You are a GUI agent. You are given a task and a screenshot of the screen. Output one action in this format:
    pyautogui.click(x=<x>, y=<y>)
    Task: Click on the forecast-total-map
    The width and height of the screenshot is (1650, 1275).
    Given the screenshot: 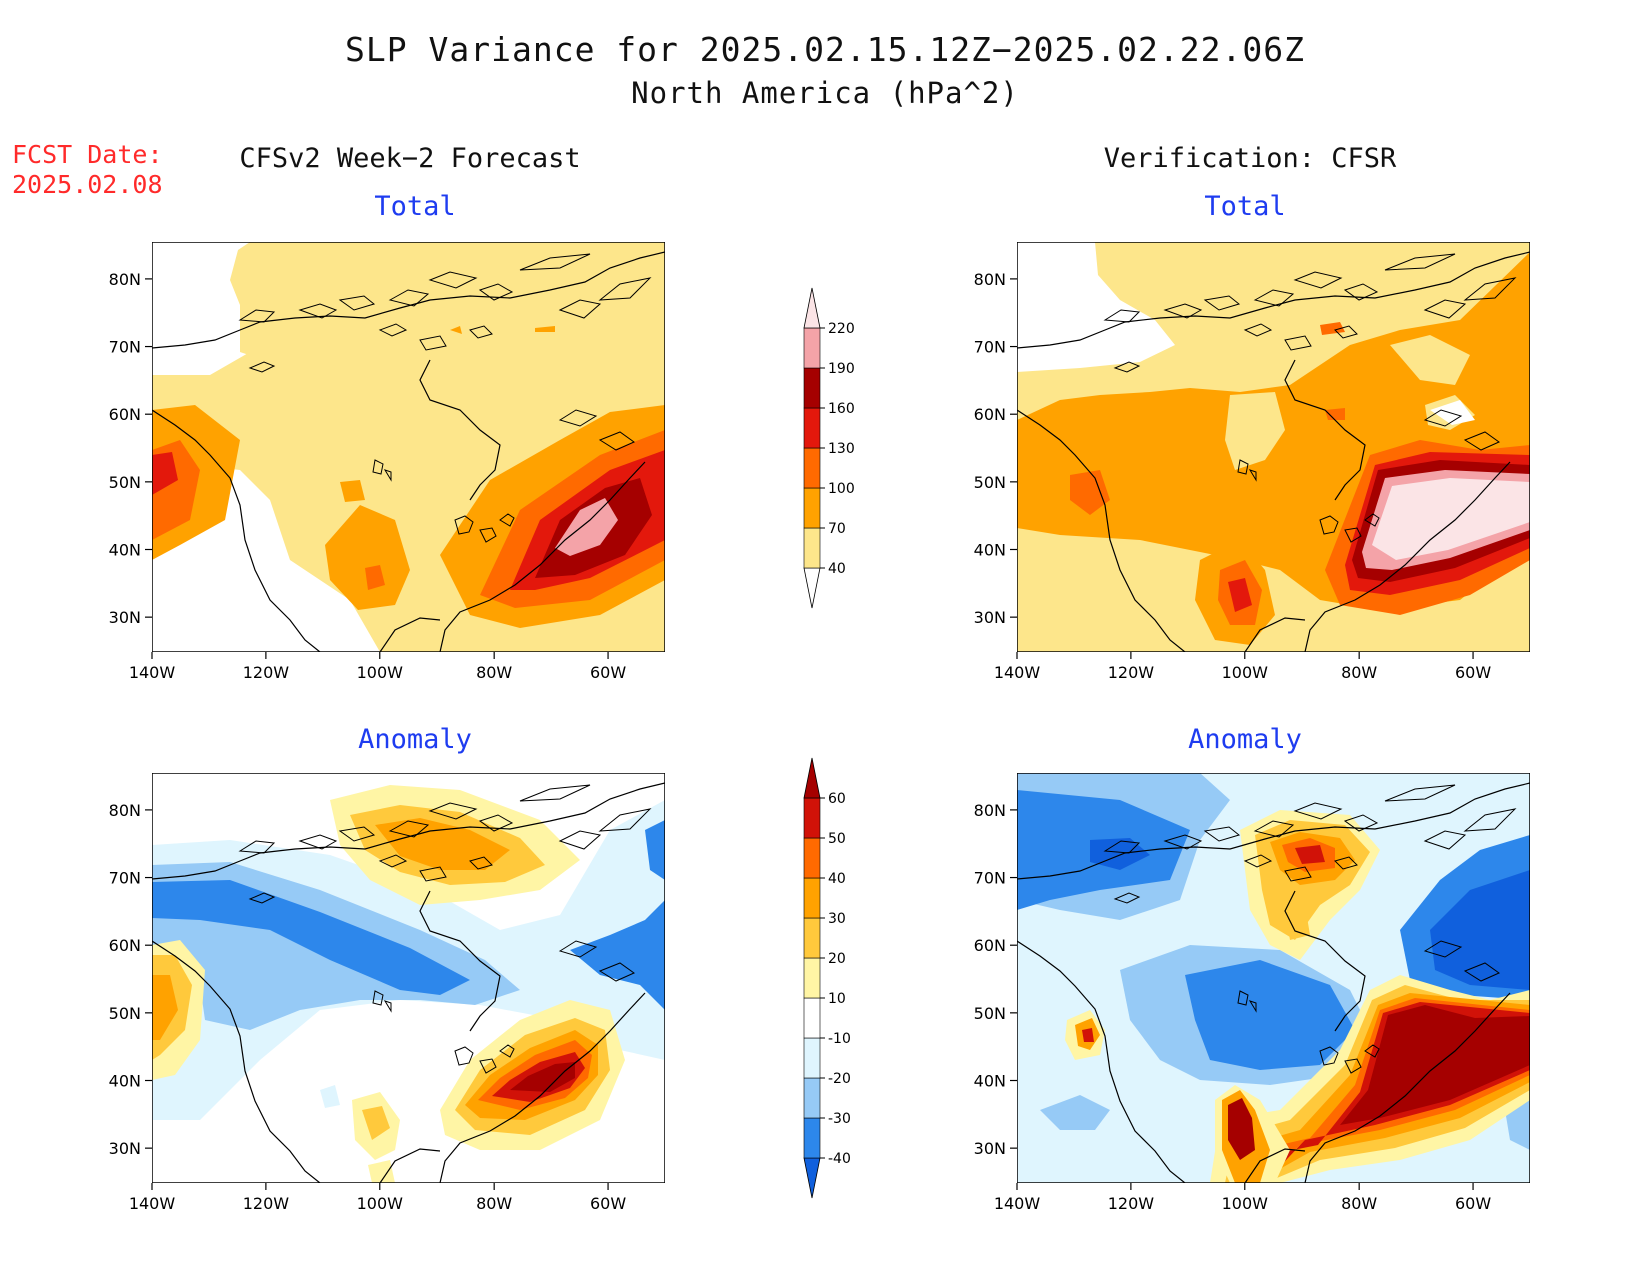 What is the action you would take?
    pyautogui.click(x=408, y=447)
    